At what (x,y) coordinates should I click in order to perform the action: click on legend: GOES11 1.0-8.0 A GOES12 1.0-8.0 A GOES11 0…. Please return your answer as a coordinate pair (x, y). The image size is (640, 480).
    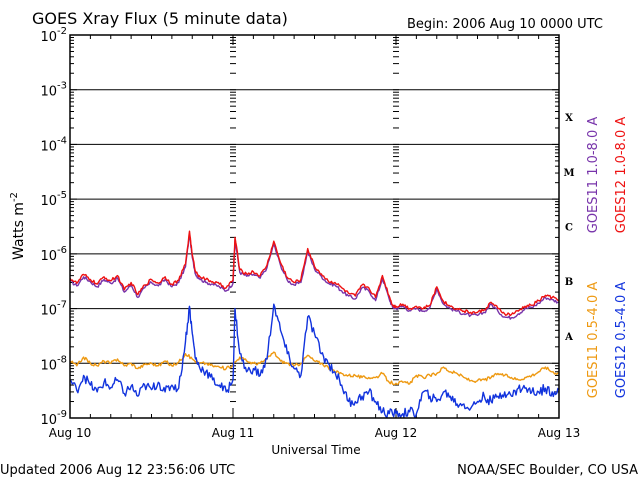
    Looking at the image, I should click on (607, 258).